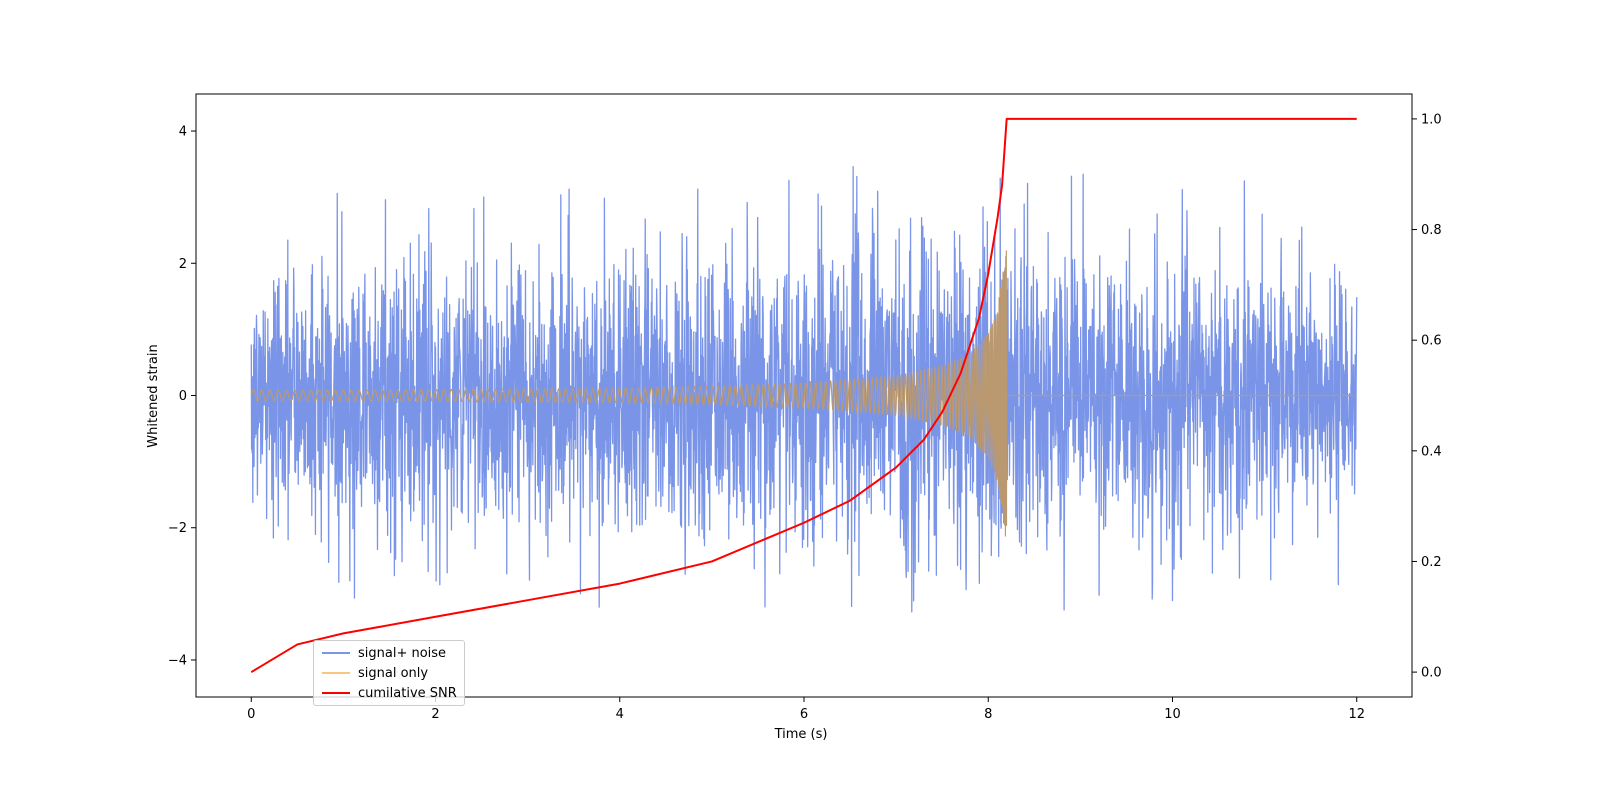 Image resolution: width=1600 pixels, height=800 pixels. I want to click on legend-swatch-signal-only, so click(336, 673).